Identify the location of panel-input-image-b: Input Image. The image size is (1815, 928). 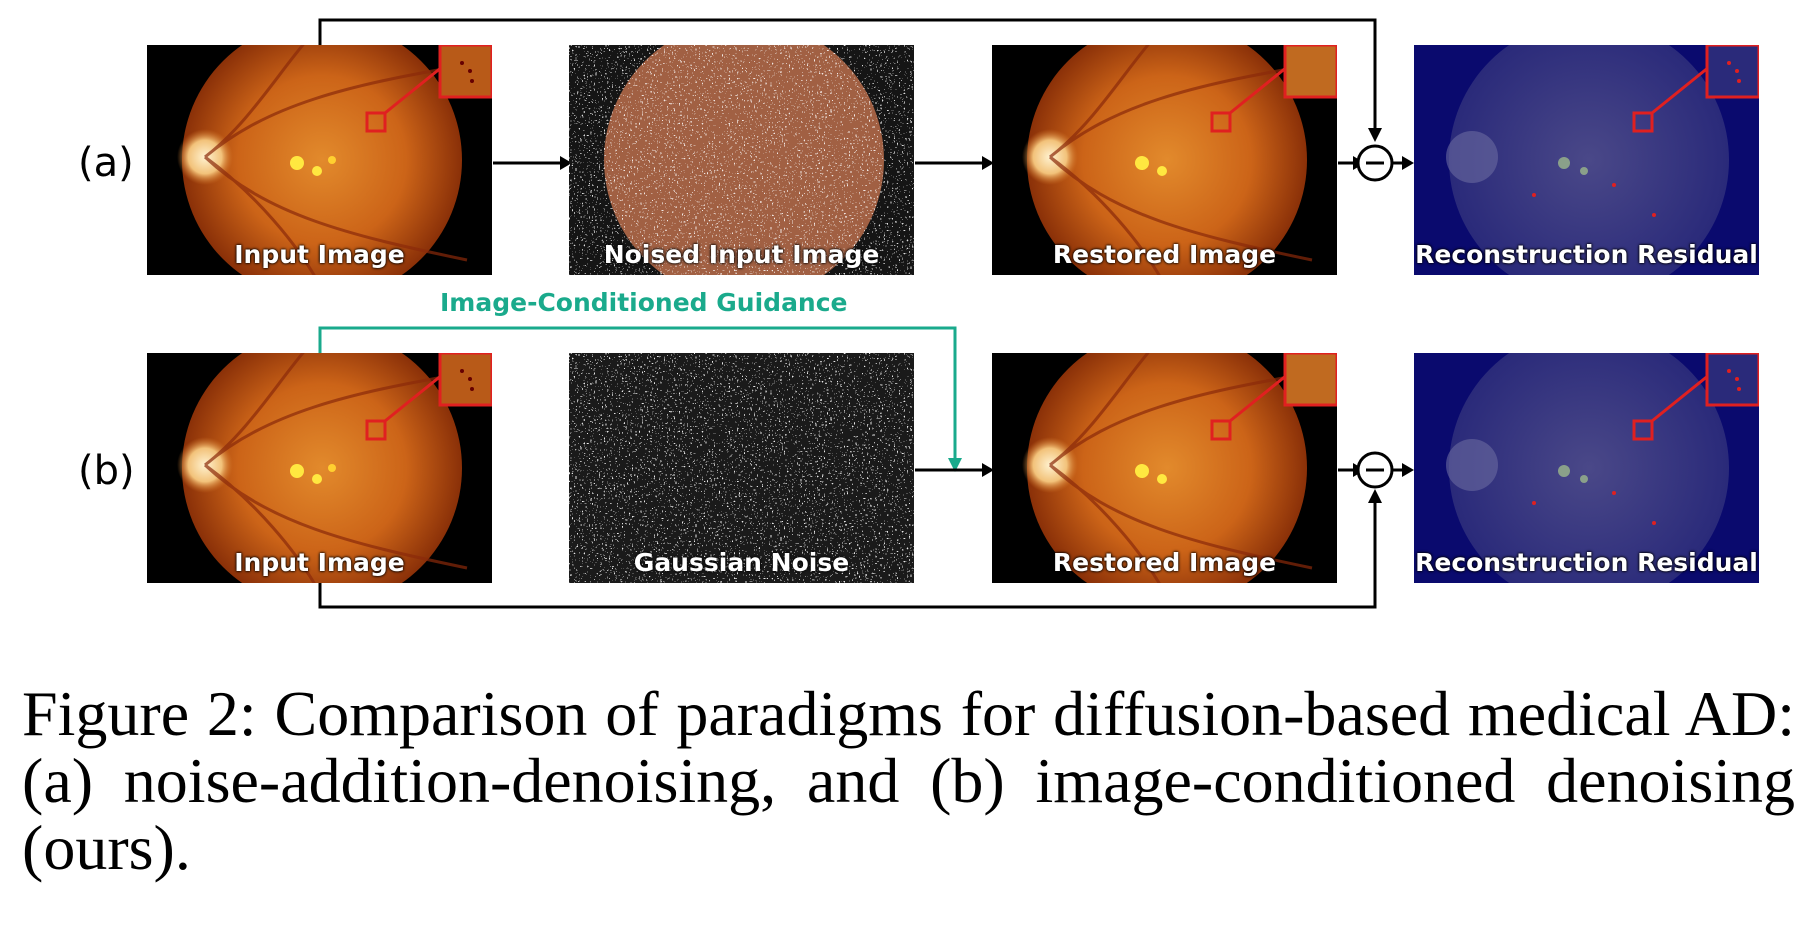
(319, 468).